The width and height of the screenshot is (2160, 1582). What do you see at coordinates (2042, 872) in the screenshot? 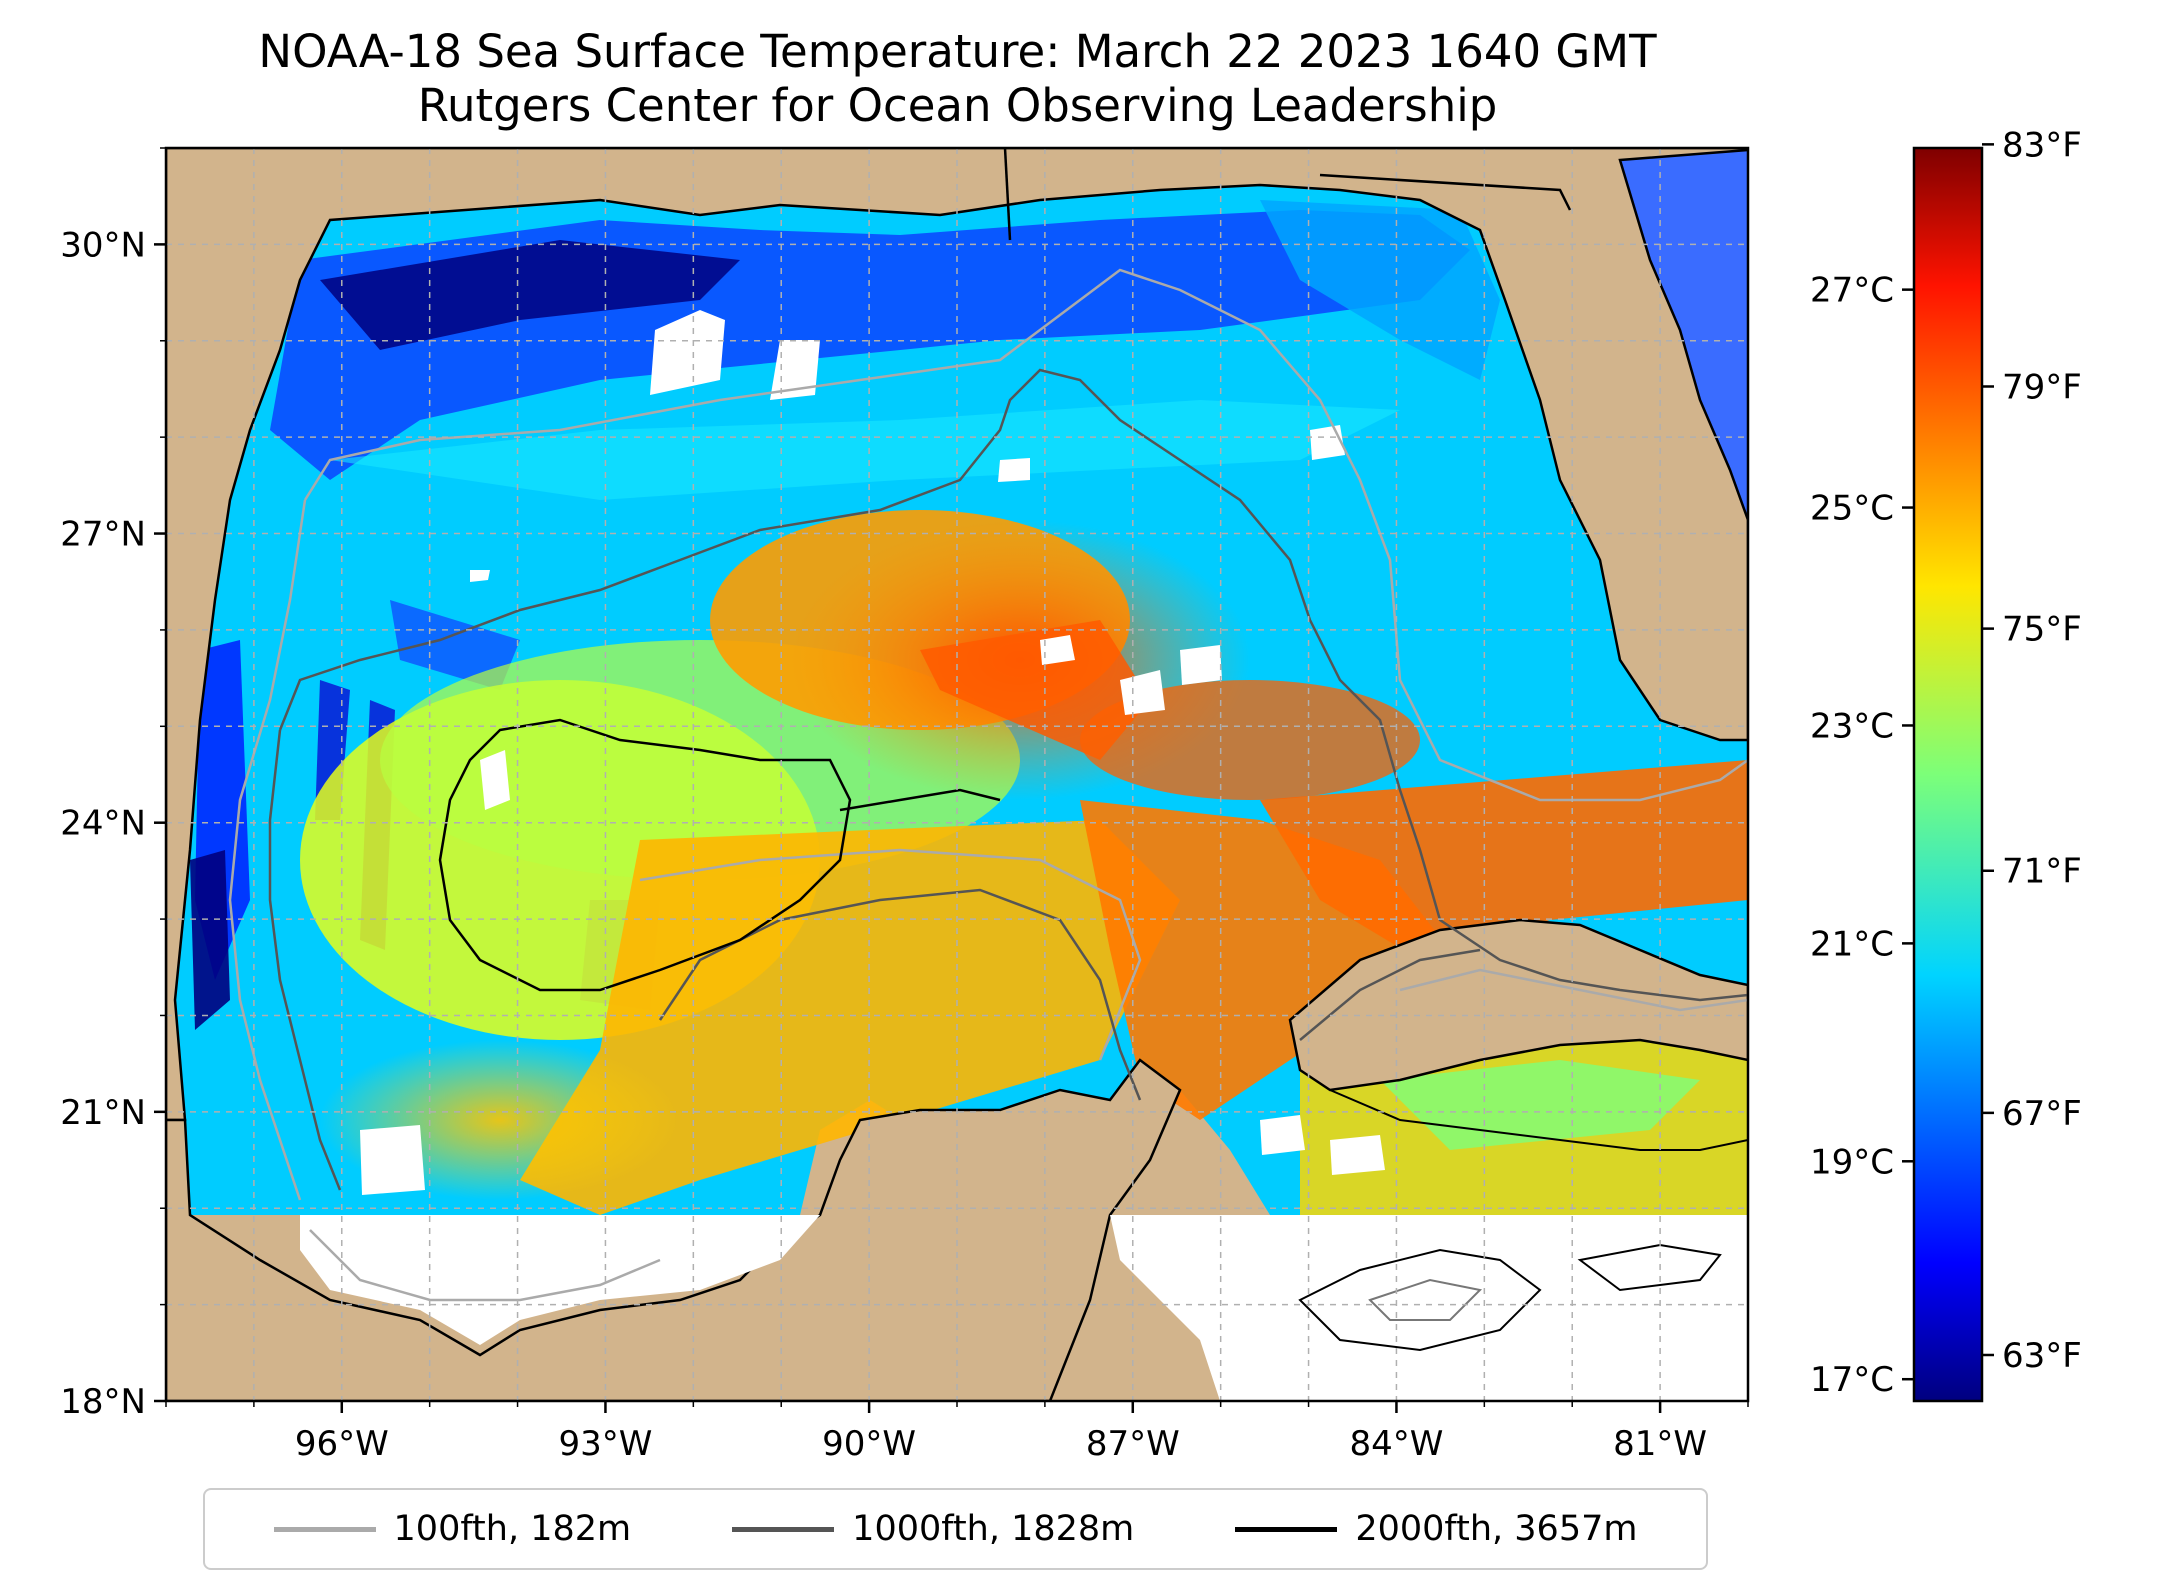
I see `colorbar-fahrenheit-label: 71°F` at bounding box center [2042, 872].